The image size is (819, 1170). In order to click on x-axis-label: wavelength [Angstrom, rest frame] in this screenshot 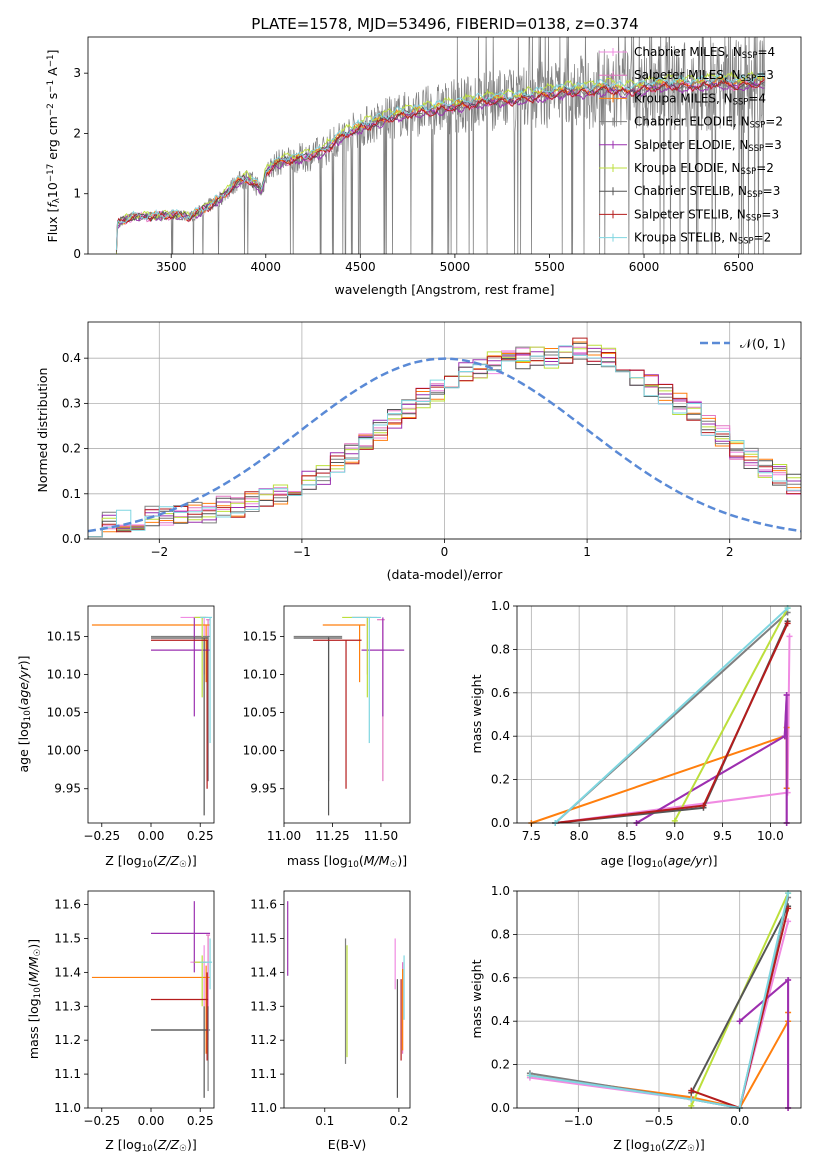, I will do `click(444, 289)`.